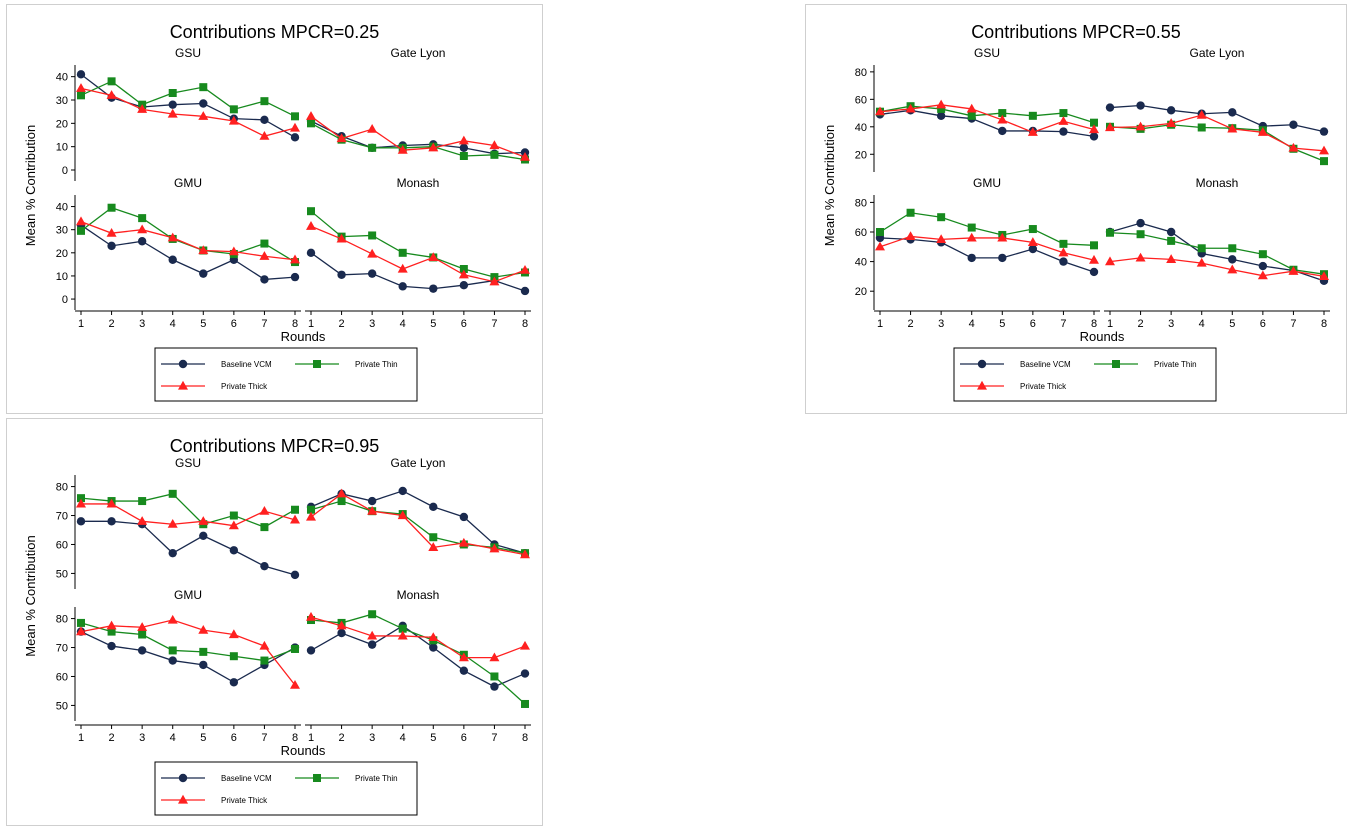  Describe the element at coordinates (188, 183) in the screenshot. I see `subplot-title: GMU` at that location.